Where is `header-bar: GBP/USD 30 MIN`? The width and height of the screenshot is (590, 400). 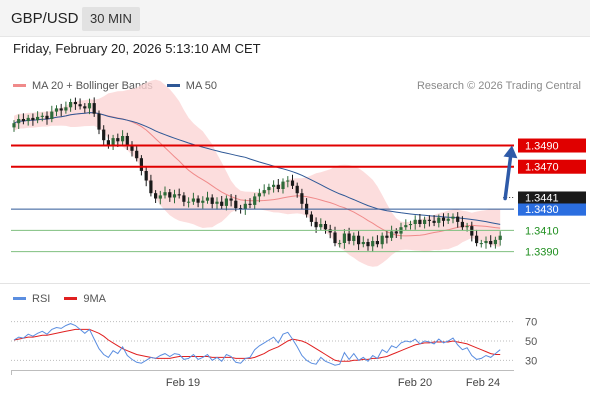
header-bar: GBP/USD 30 MIN is located at coordinates (295, 18).